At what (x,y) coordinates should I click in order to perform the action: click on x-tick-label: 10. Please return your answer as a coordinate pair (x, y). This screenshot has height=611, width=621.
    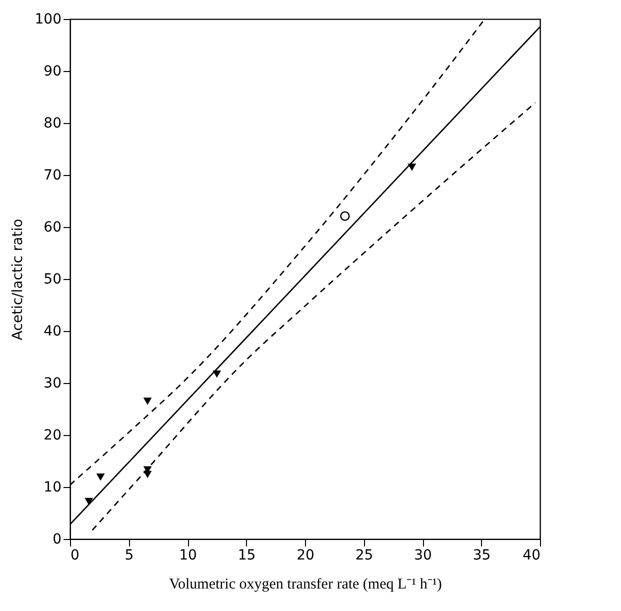
    Looking at the image, I should click on (188, 556).